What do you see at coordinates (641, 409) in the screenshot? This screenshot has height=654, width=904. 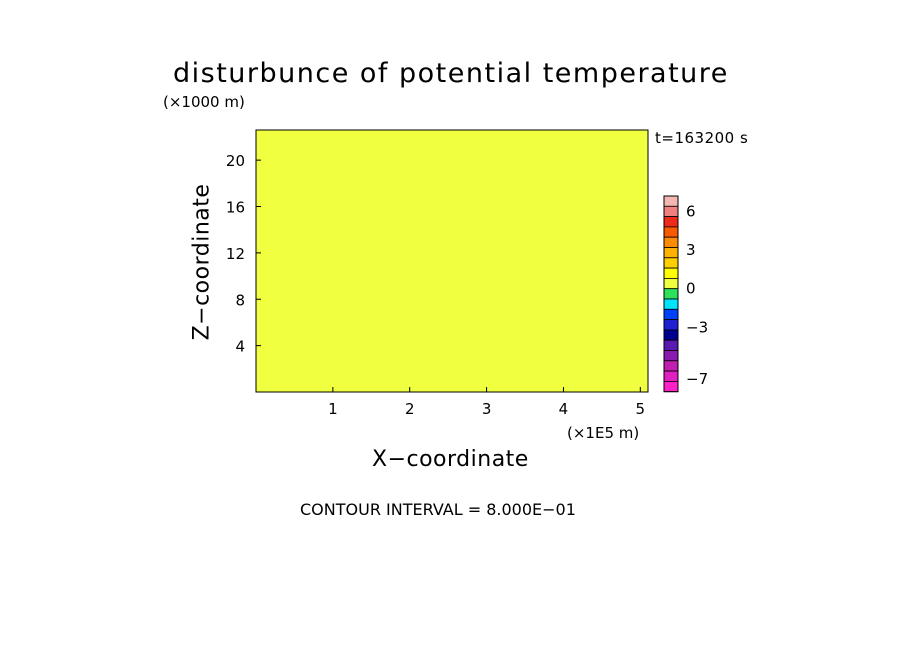 I see `x-tick-label: 5` at bounding box center [641, 409].